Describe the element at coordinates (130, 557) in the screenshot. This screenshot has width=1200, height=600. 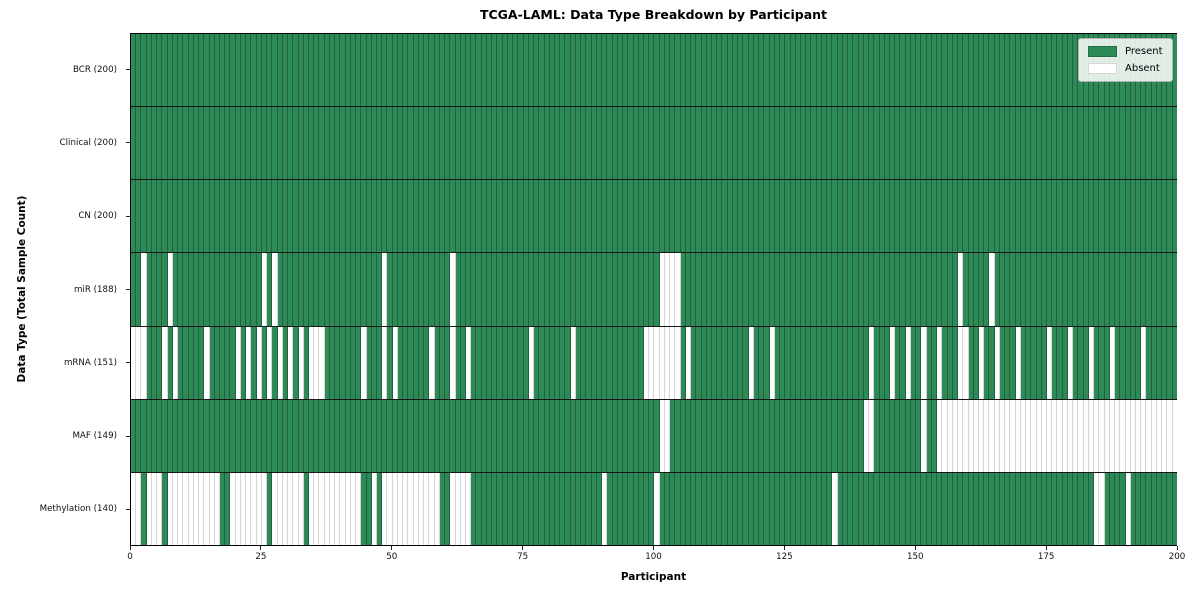
I see `x-tick-label-0: 0` at that location.